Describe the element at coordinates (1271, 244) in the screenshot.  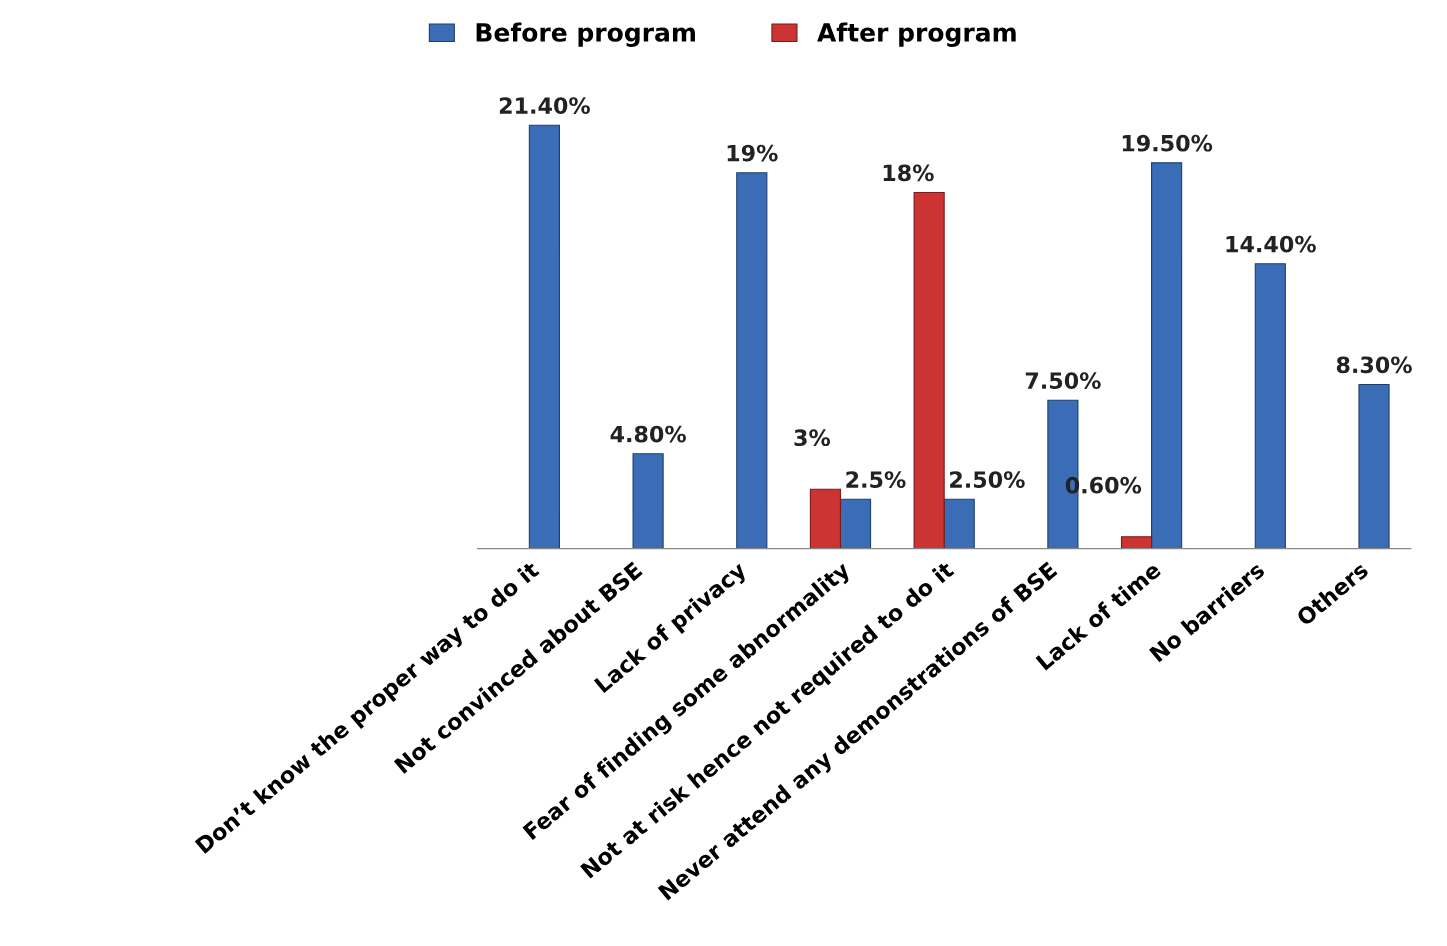
I see `data-label: 14.40%` at that location.